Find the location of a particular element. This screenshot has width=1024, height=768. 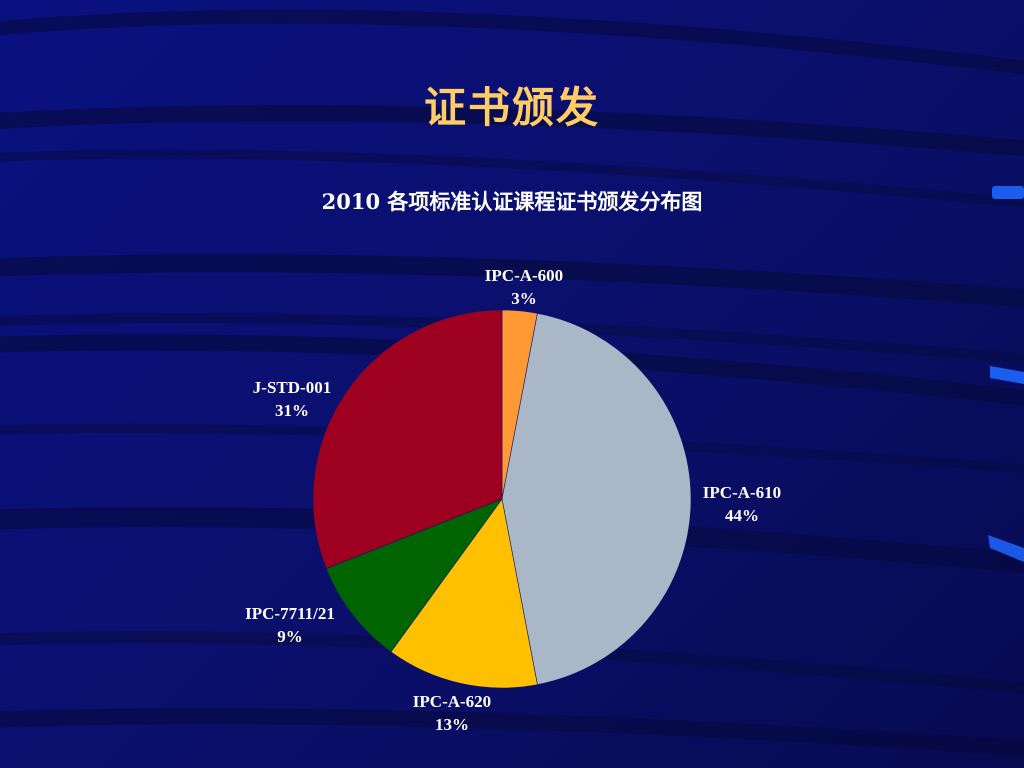

slice-name: IPC-7711/21 is located at coordinates (290, 613).